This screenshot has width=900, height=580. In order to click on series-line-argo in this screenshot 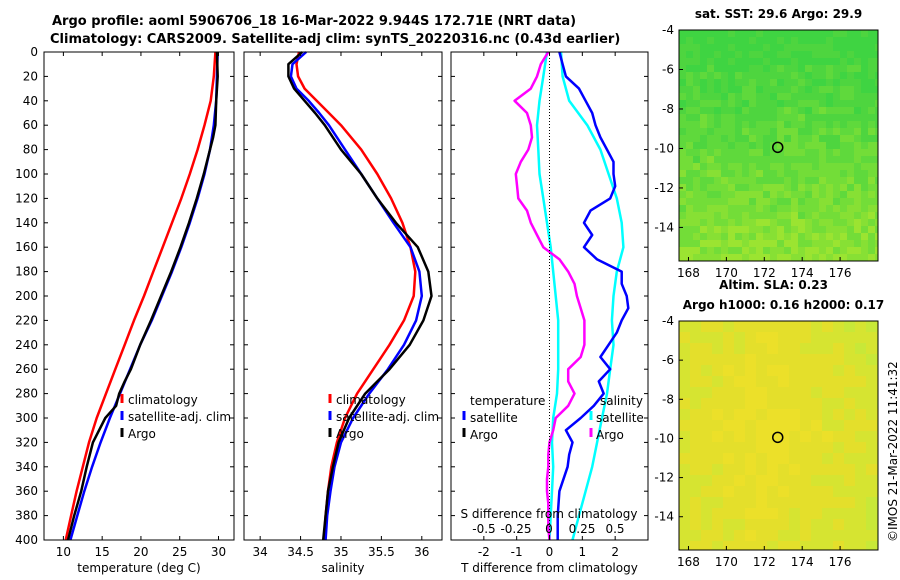, I will do `click(360, 296)`.